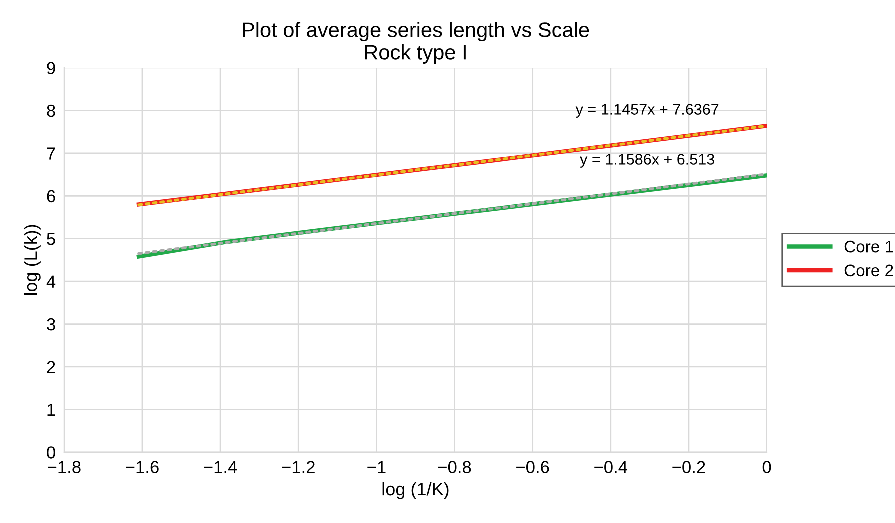 This screenshot has width=895, height=523. Describe the element at coordinates (298, 467) in the screenshot. I see `x-tick-label: −1.2` at that location.